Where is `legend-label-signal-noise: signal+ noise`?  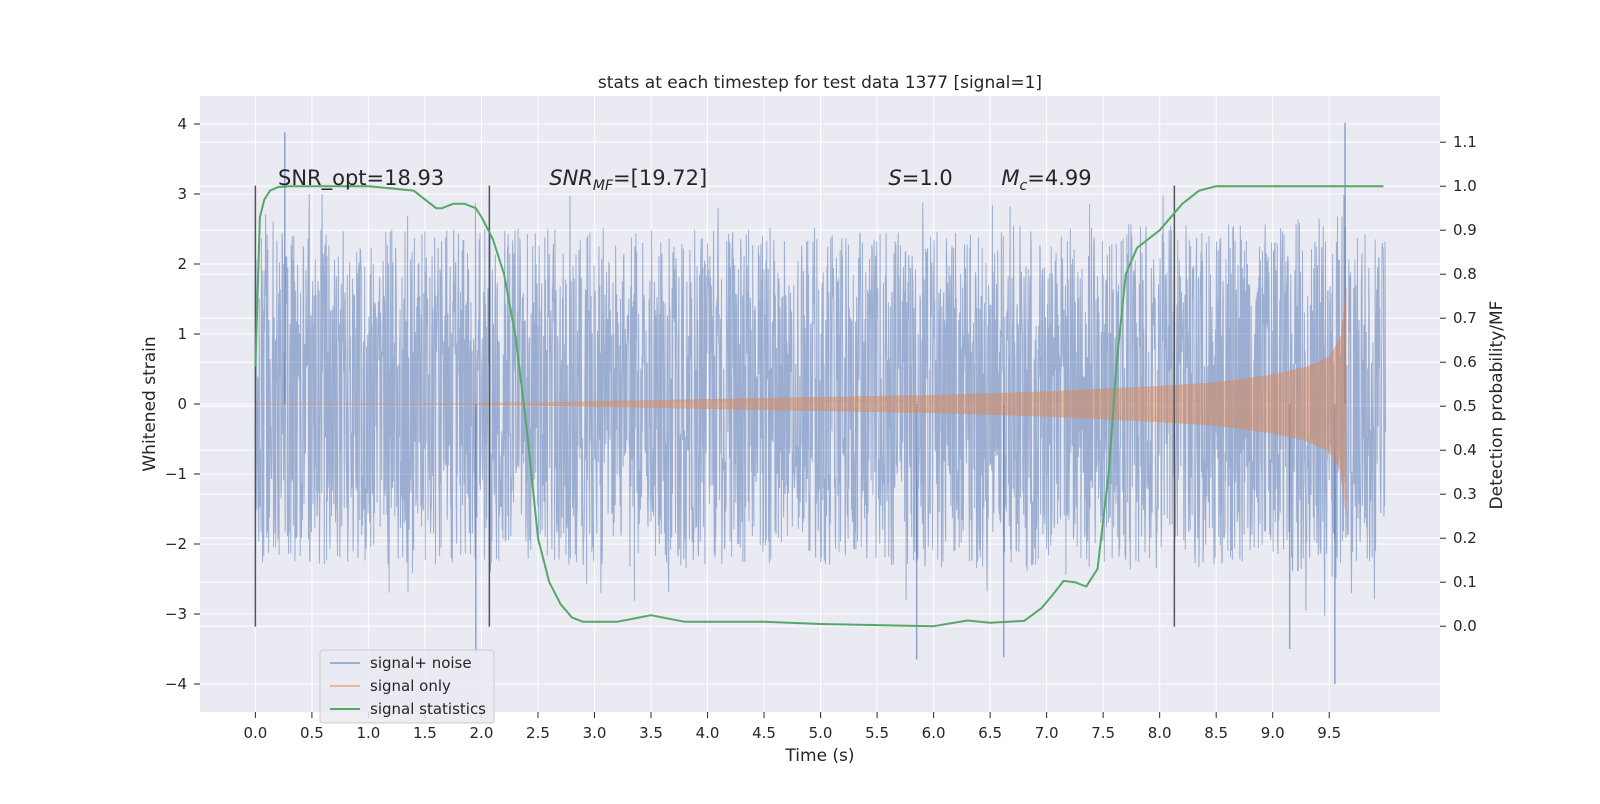 legend-label-signal-noise: signal+ noise is located at coordinates (421, 663).